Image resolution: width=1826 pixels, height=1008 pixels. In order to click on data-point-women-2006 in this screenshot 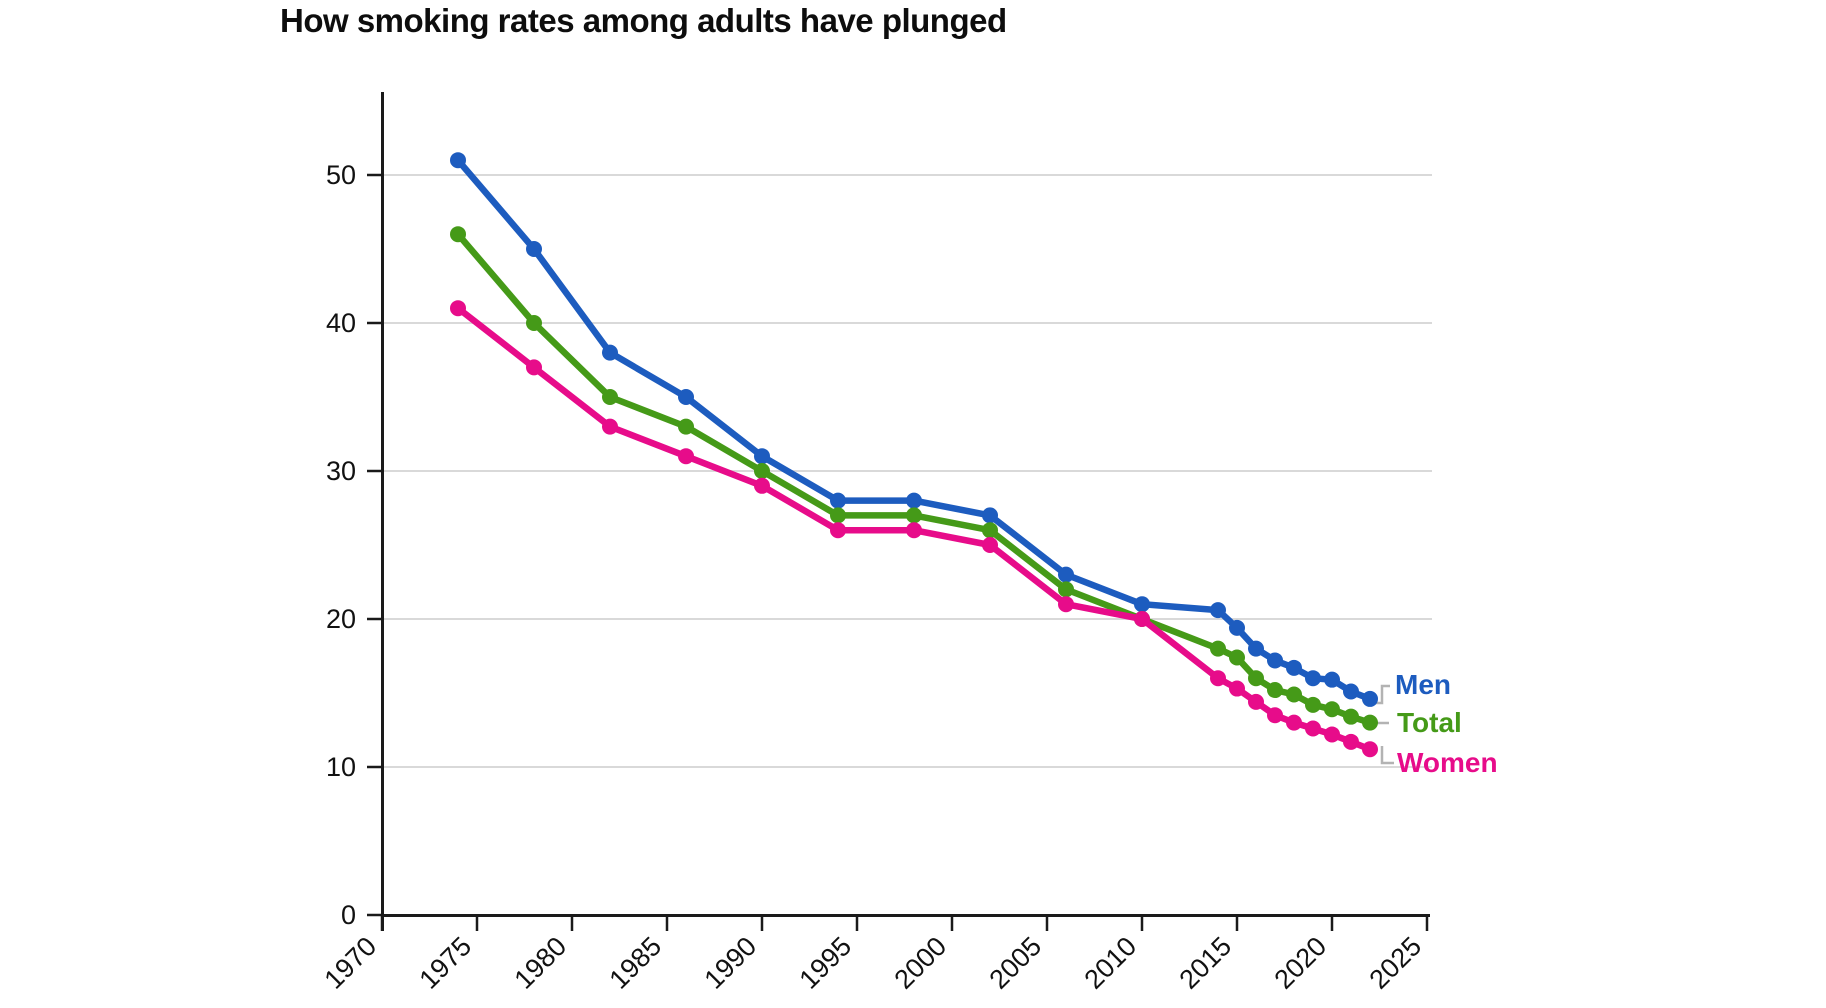, I will do `click(1066, 604)`.